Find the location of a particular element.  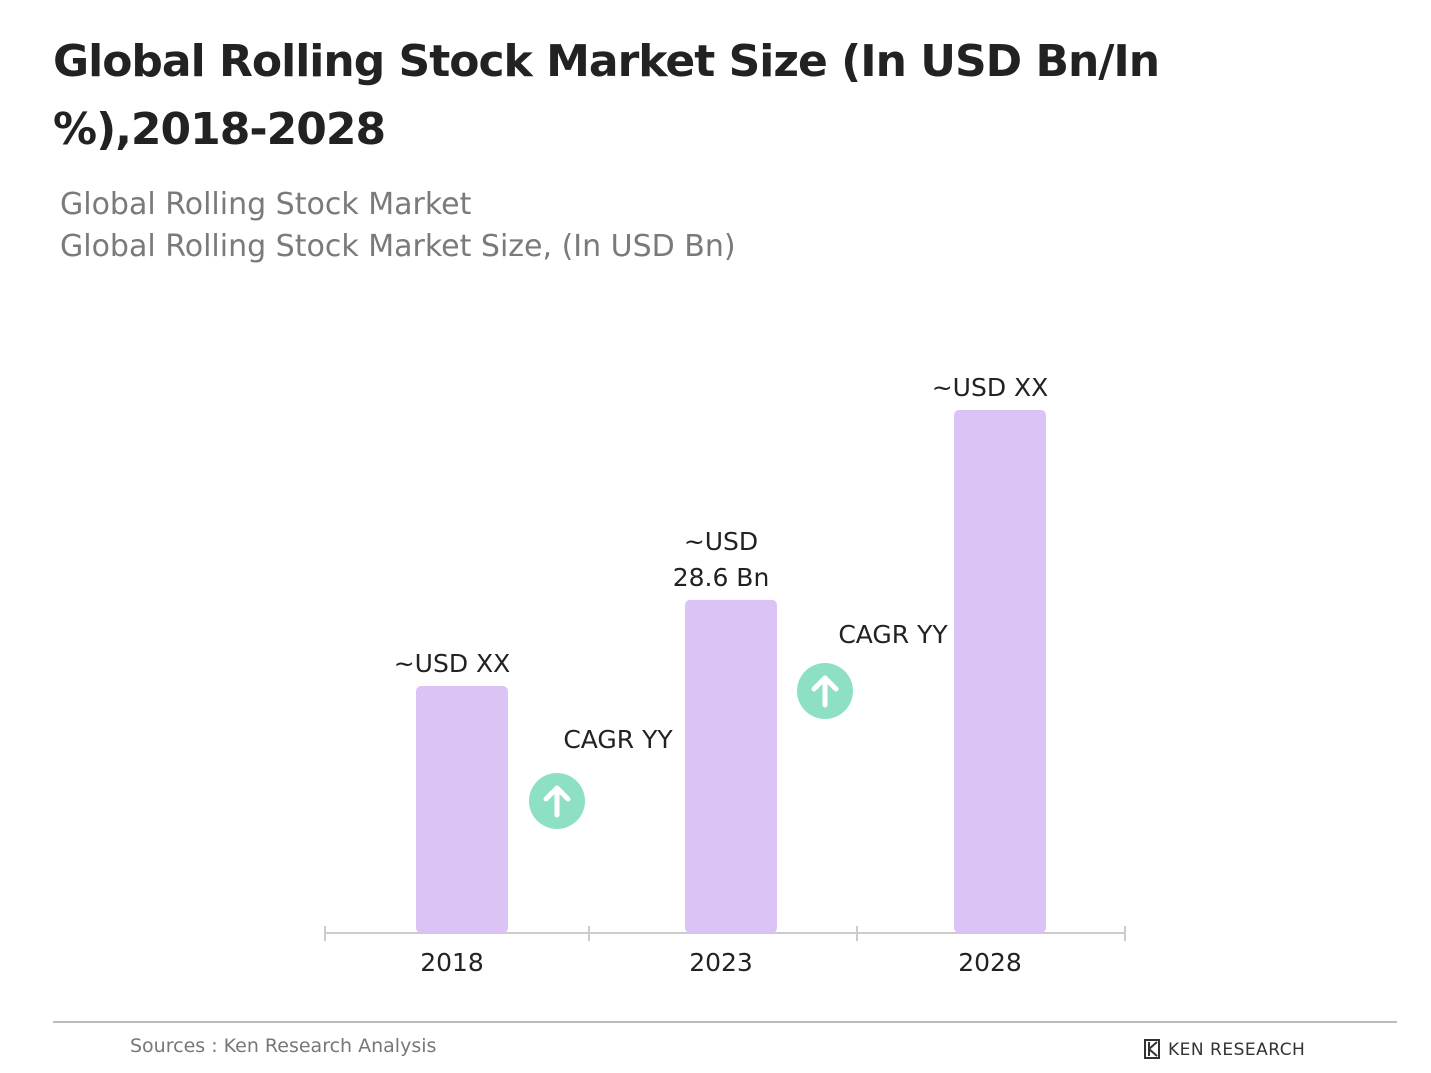

brand-logo is located at coordinates (1152, 1049).